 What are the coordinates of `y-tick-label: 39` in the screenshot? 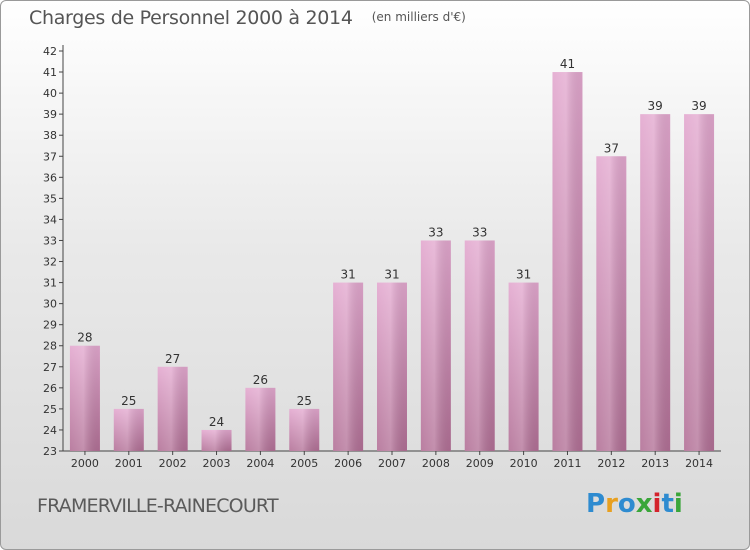 It's located at (50, 114).